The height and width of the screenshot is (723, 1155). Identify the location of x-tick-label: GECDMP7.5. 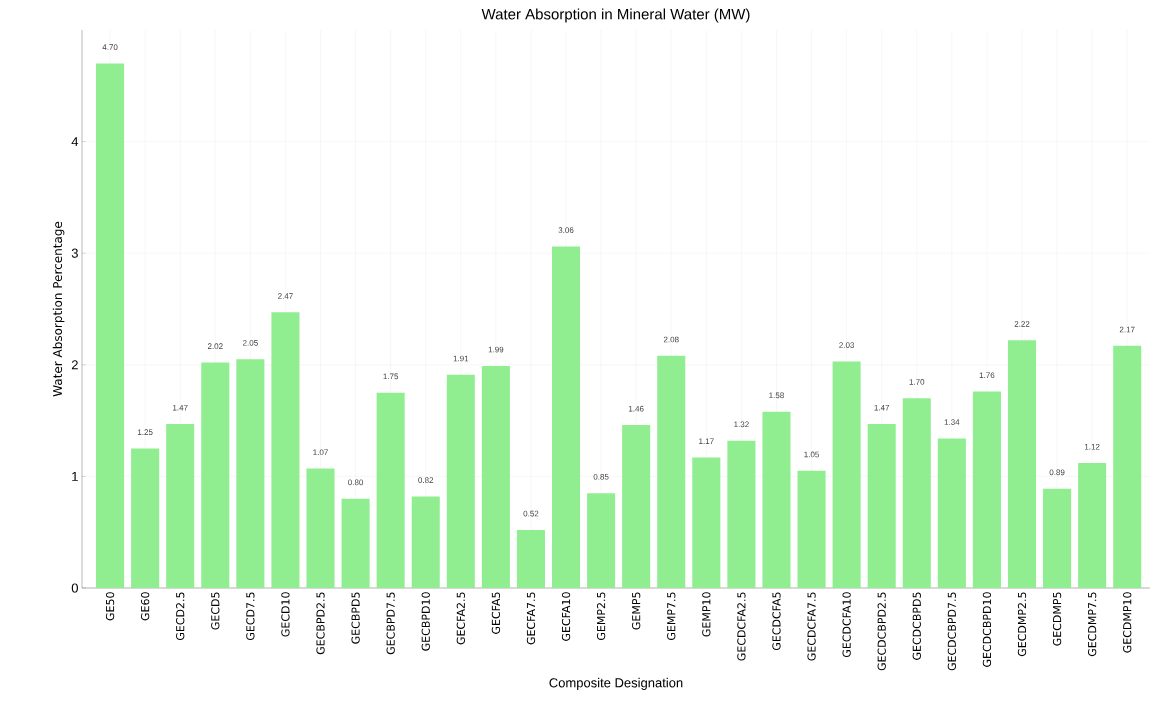
(1092, 624).